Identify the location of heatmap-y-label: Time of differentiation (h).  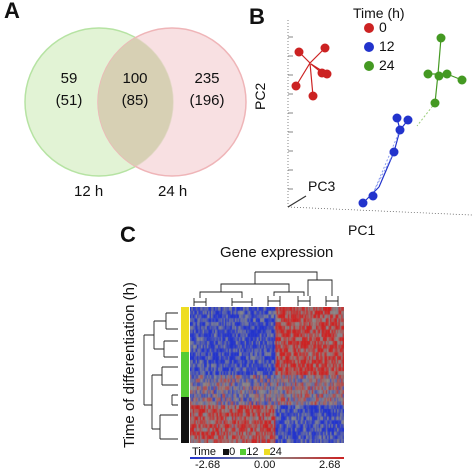
(129, 365).